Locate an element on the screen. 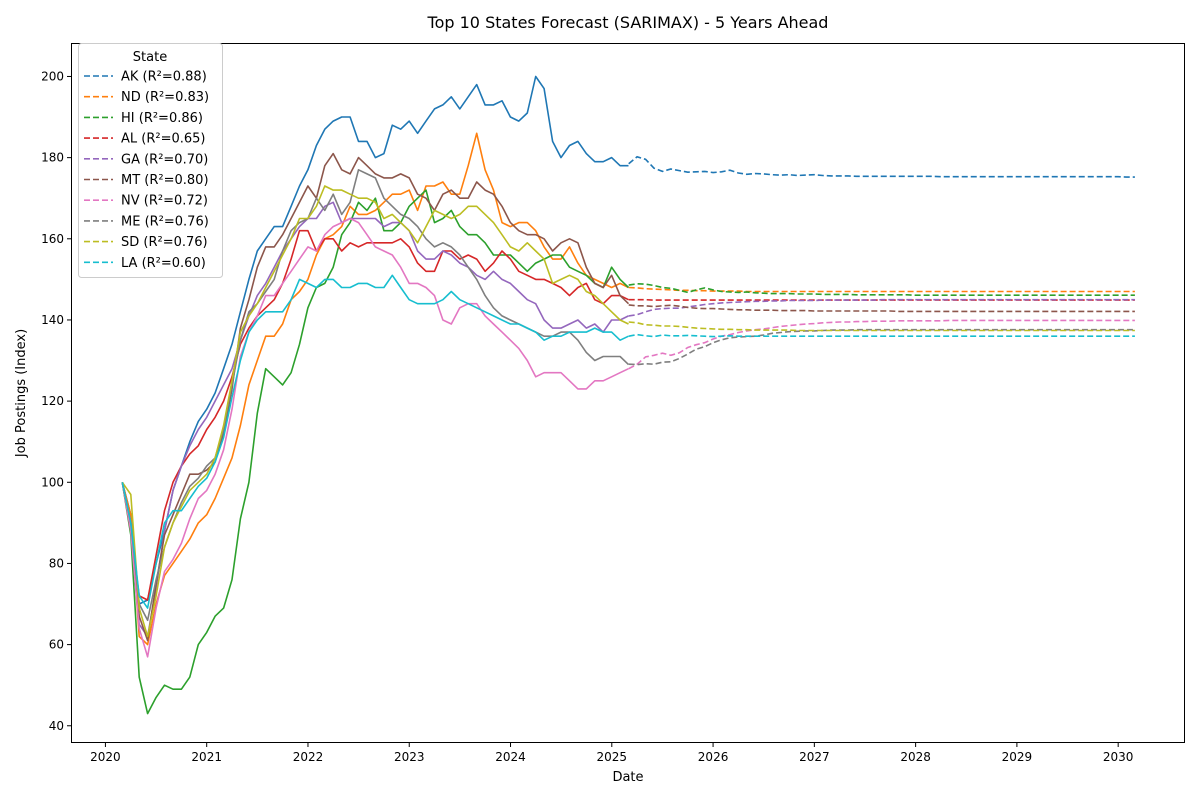  legend-label-hi: HI (R²=0.86) is located at coordinates (162, 118).